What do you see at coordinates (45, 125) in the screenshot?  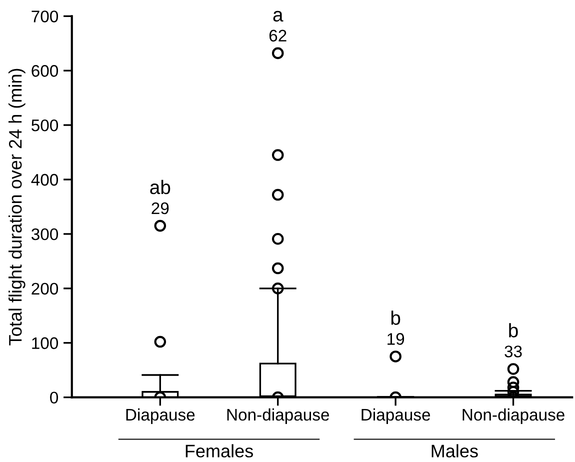 I see `y-tick-label: 500` at bounding box center [45, 125].